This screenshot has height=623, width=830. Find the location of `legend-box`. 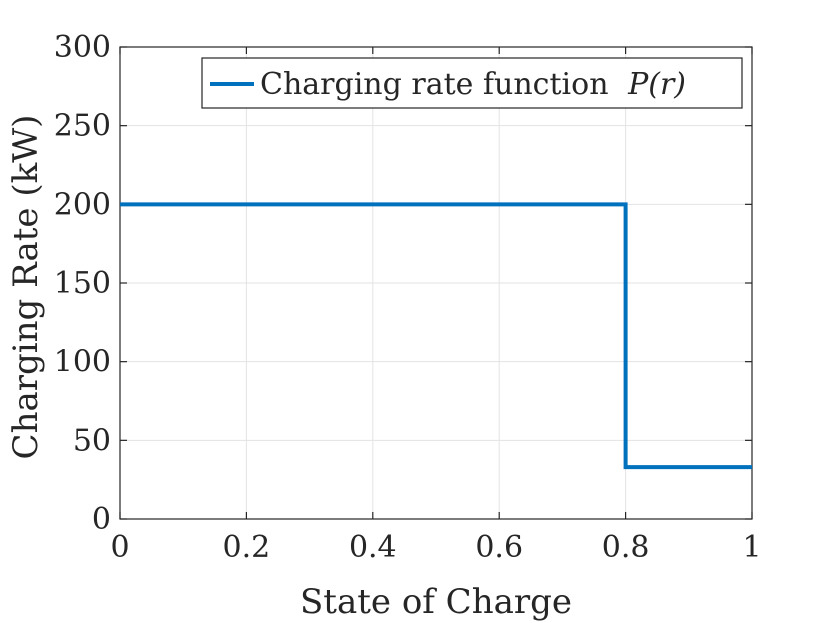

legend-box is located at coordinates (472, 83).